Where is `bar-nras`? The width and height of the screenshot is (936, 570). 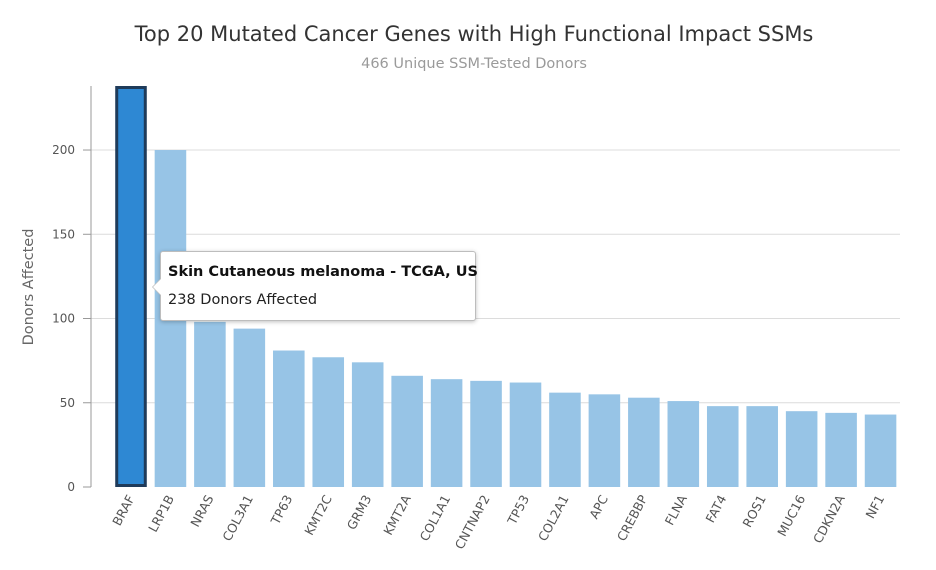
bar-nras is located at coordinates (210, 404).